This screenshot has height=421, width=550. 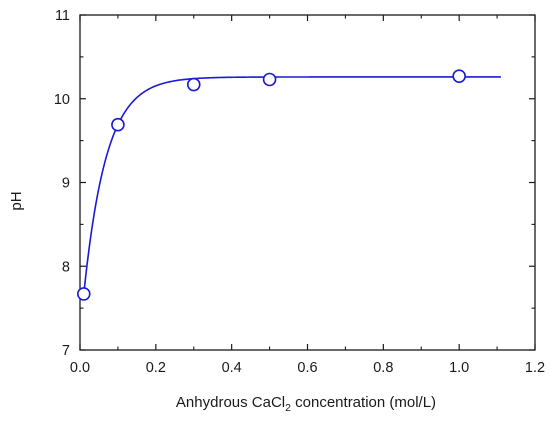 I want to click on x-tick-label: 0.2, so click(x=156, y=368).